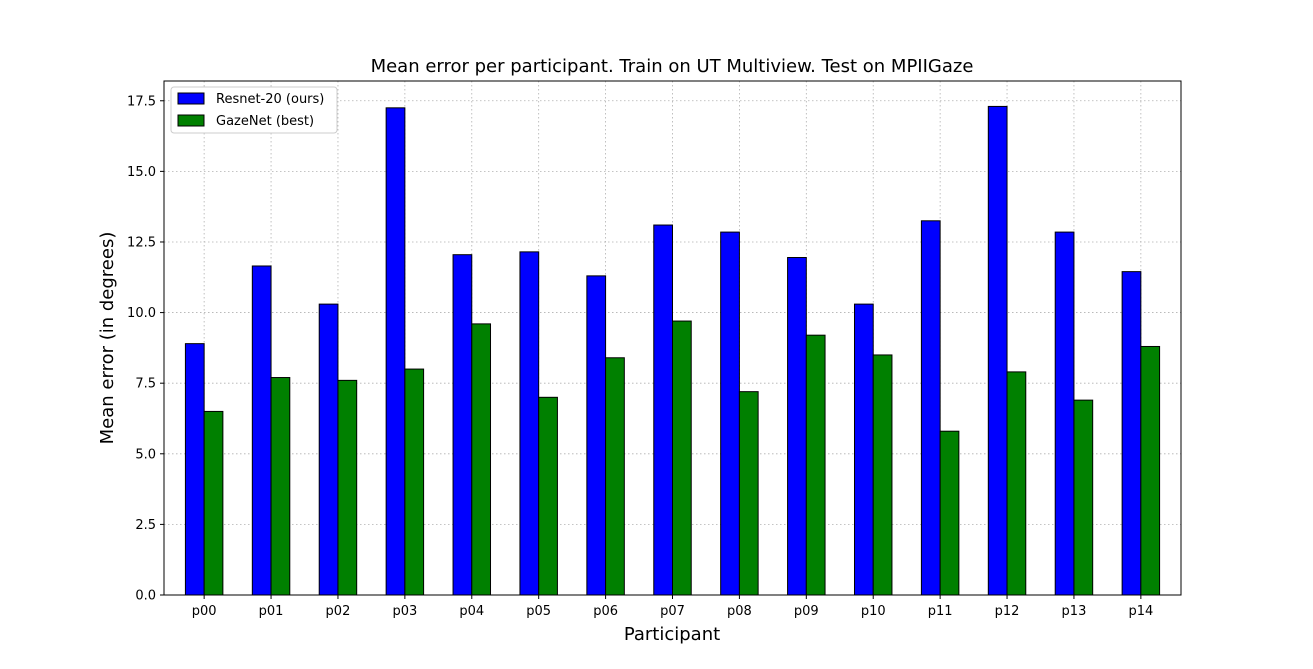 Image resolution: width=1313 pixels, height=669 pixels. Describe the element at coordinates (191, 120) in the screenshot. I see `legend-swatch-gazenet` at that location.